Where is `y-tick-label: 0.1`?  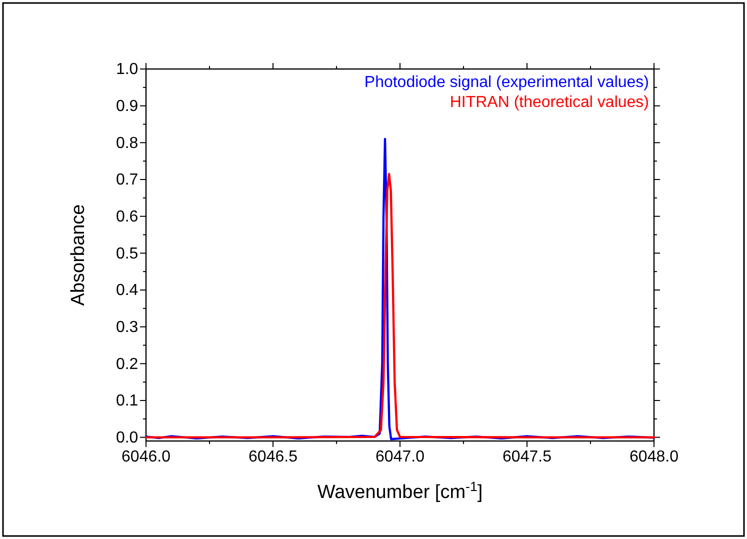 y-tick-label: 0.1 is located at coordinates (127, 401).